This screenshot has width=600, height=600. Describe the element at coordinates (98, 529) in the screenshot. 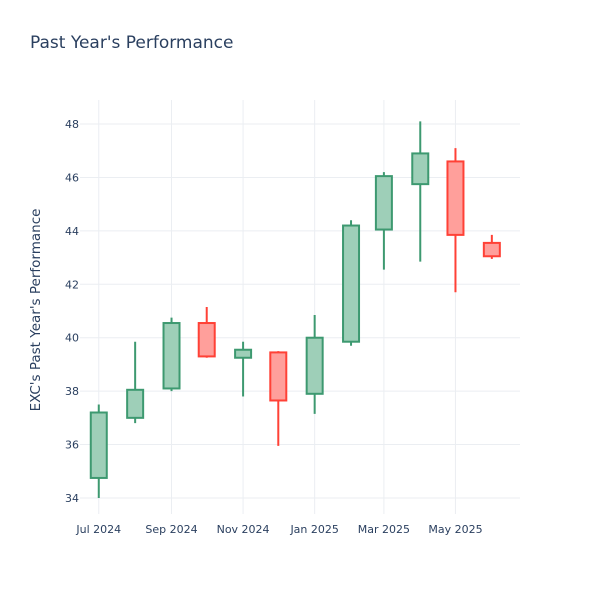

I see `x-tick-label: Jul 2024` at that location.